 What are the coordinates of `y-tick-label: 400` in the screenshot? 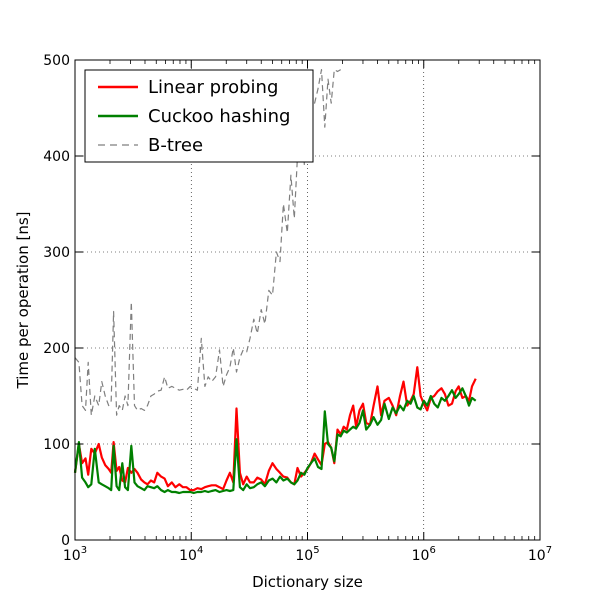 It's located at (56, 157).